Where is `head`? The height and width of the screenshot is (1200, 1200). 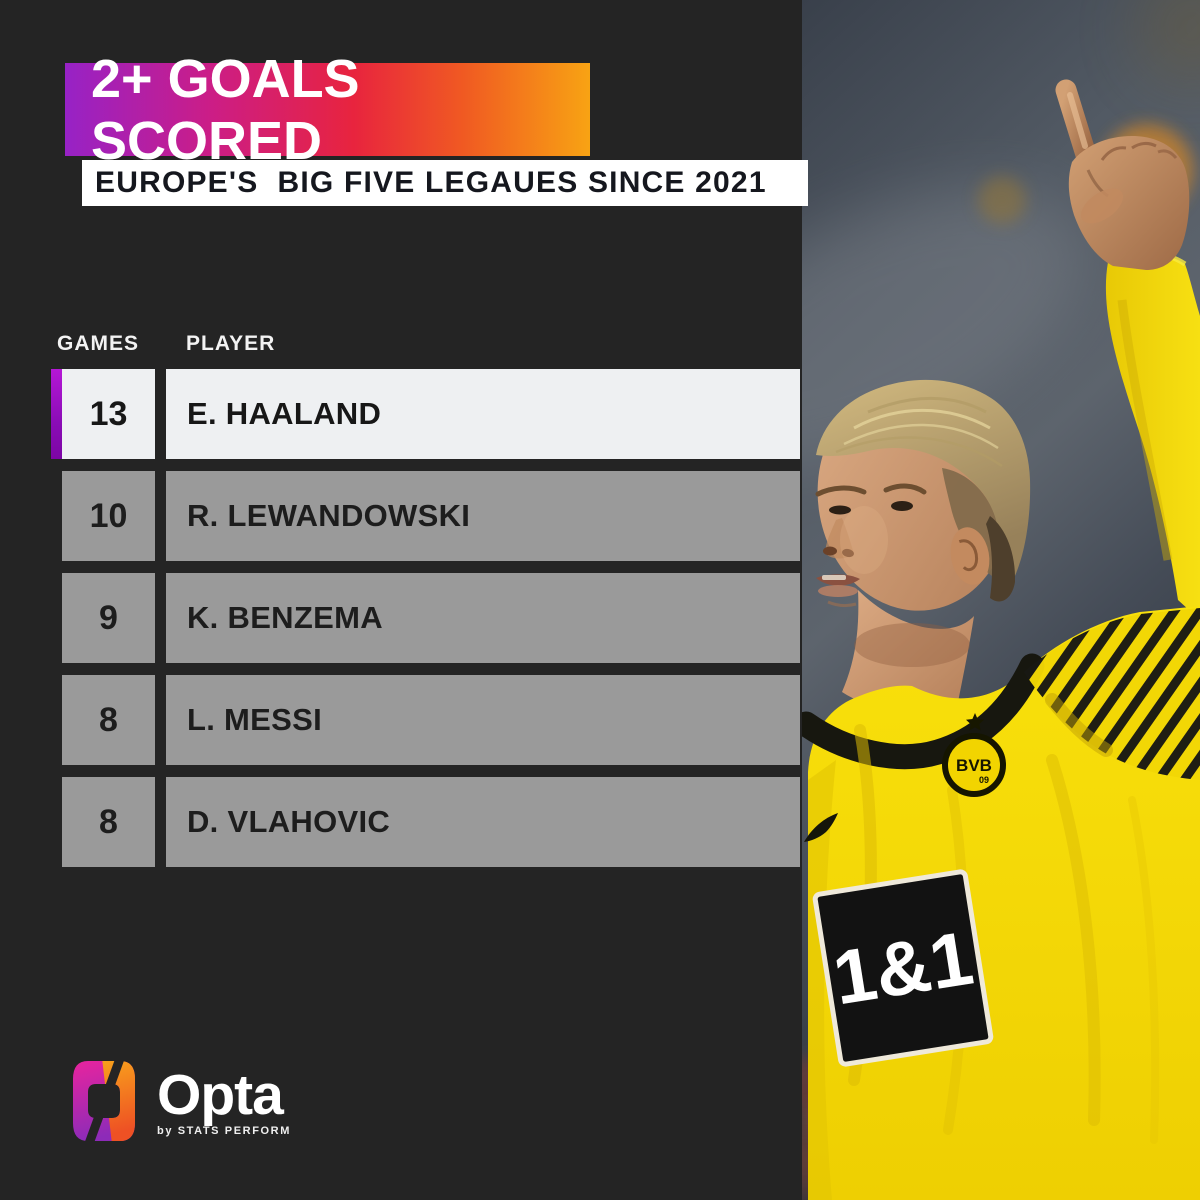 head is located at coordinates (923, 495).